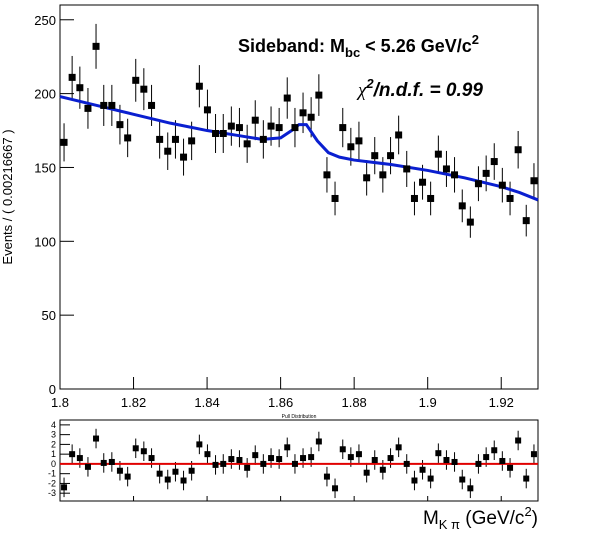  Describe the element at coordinates (52, 474) in the screenshot. I see `y-tick-label: -1` at that location.